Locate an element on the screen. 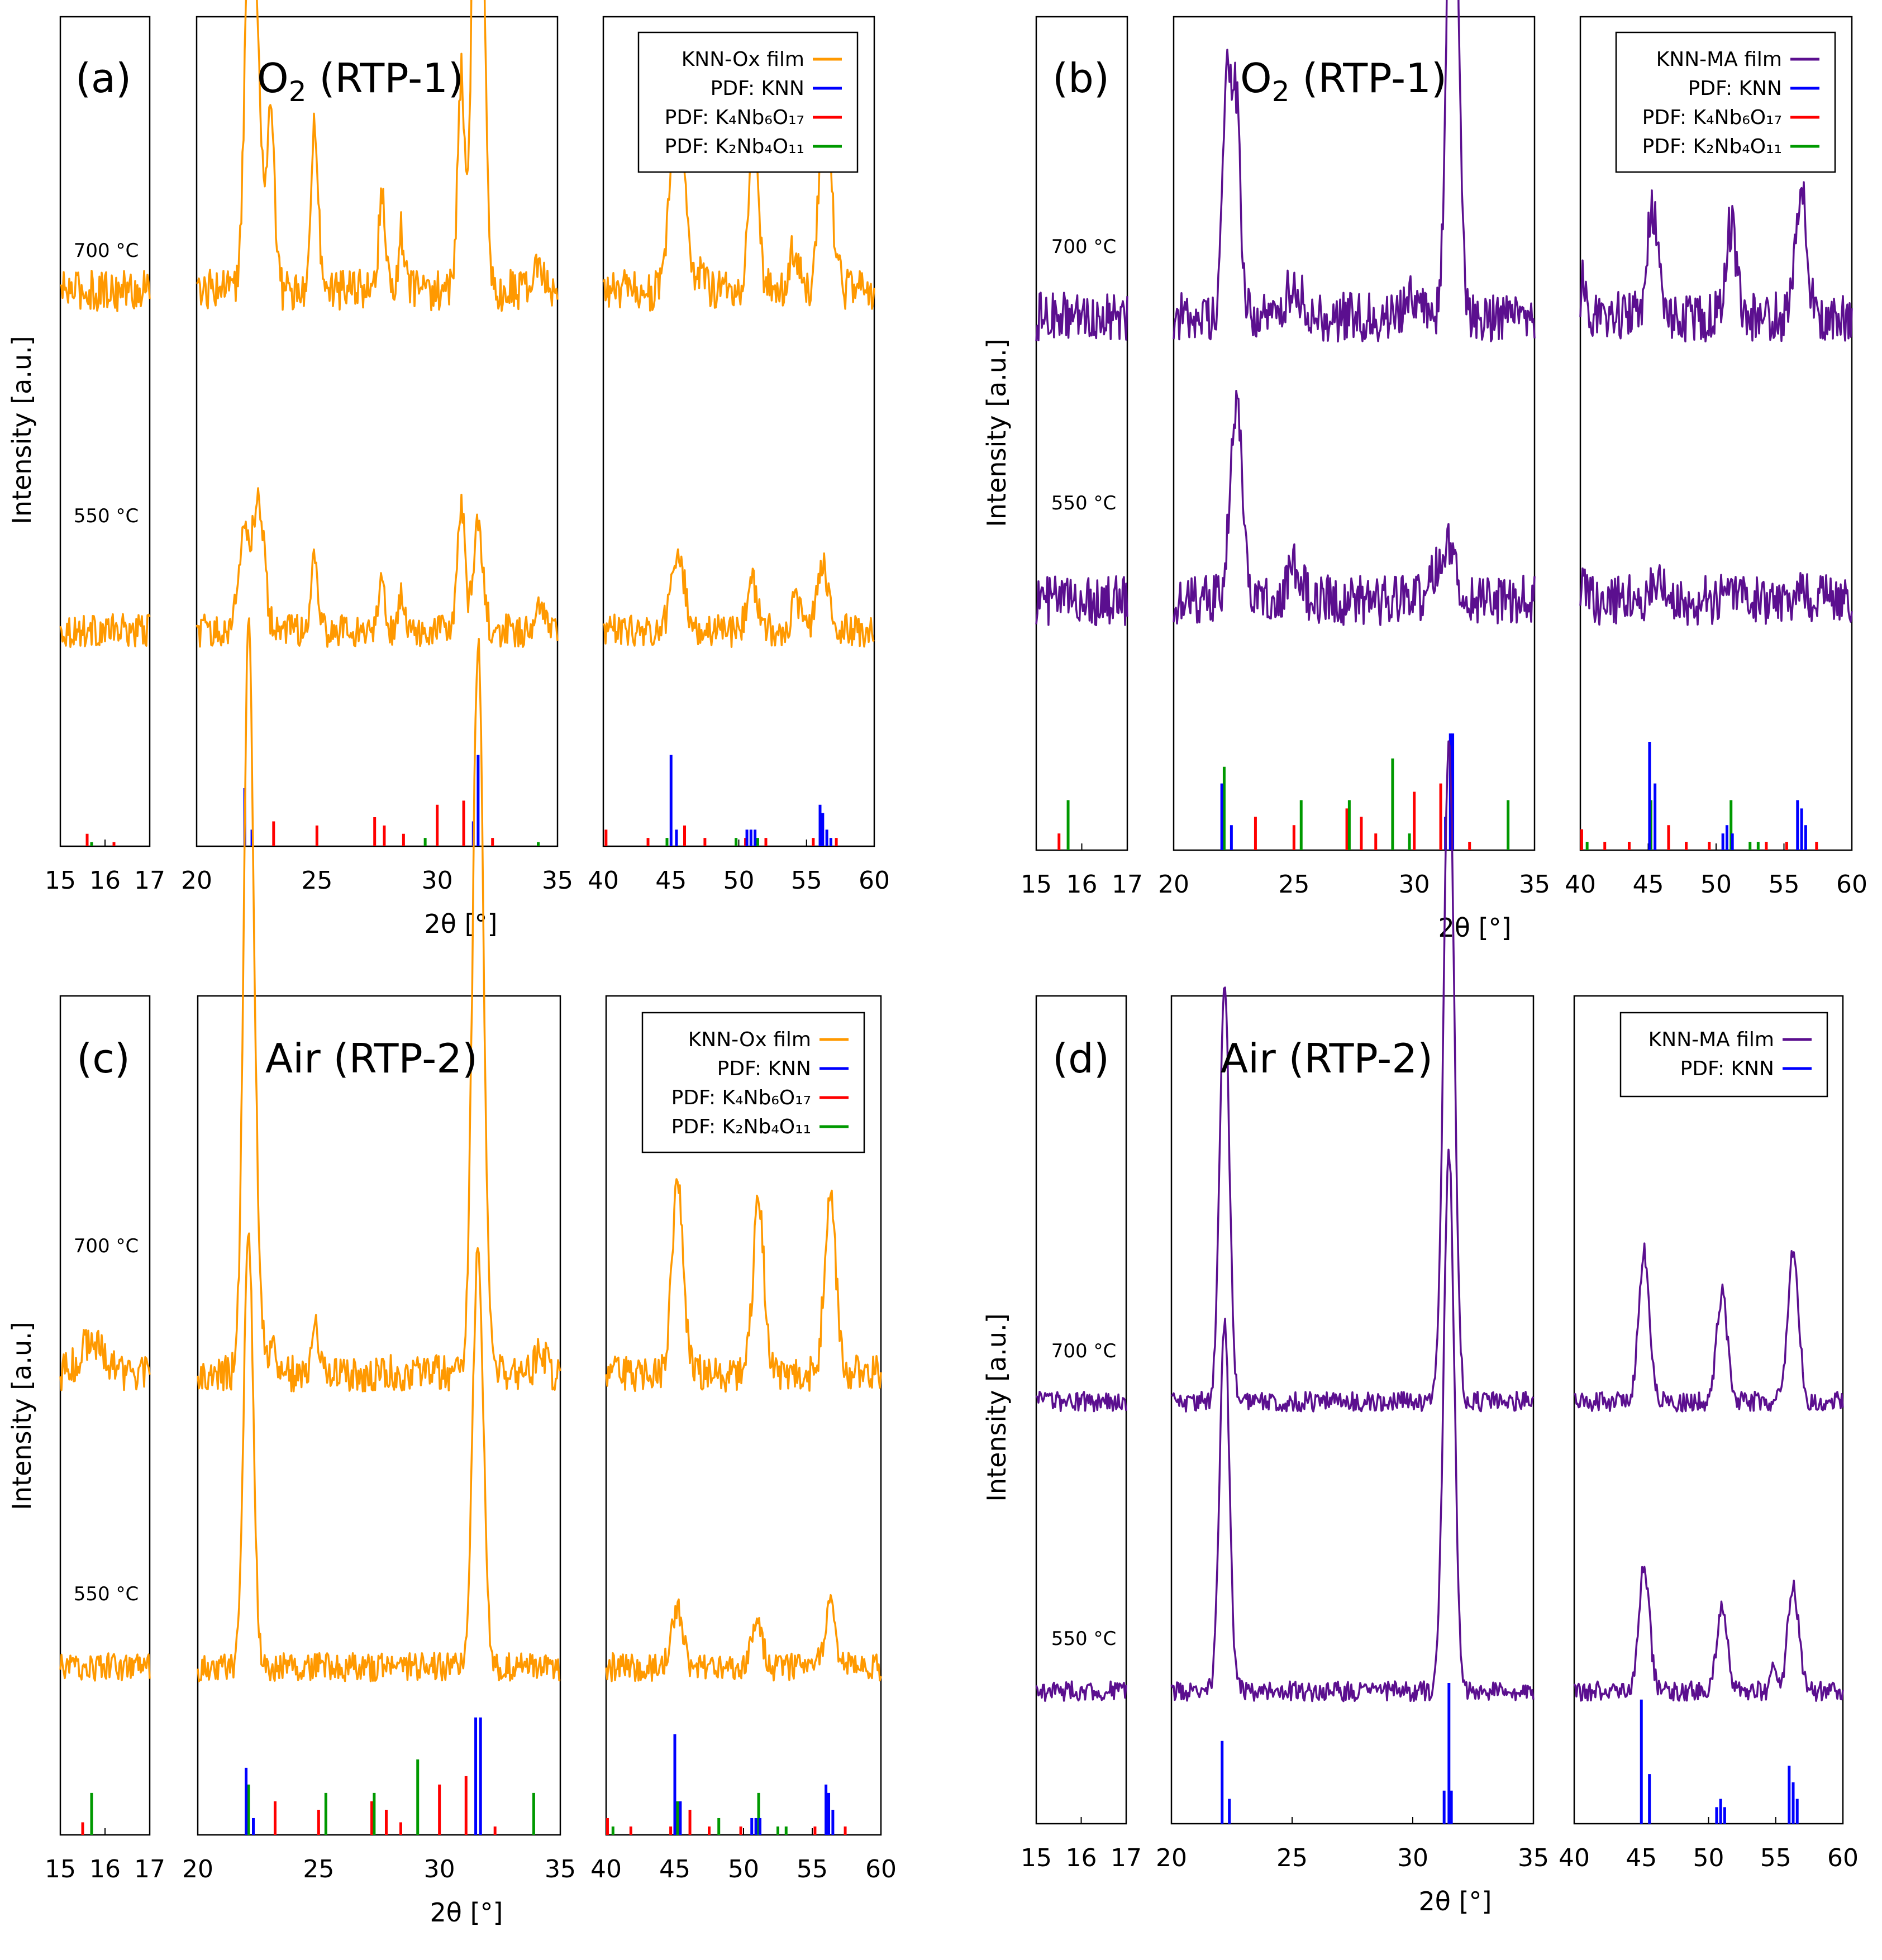 This screenshot has width=1882, height=1960. legend: KNN-MA film PDF: KNN is located at coordinates (1723, 1055).